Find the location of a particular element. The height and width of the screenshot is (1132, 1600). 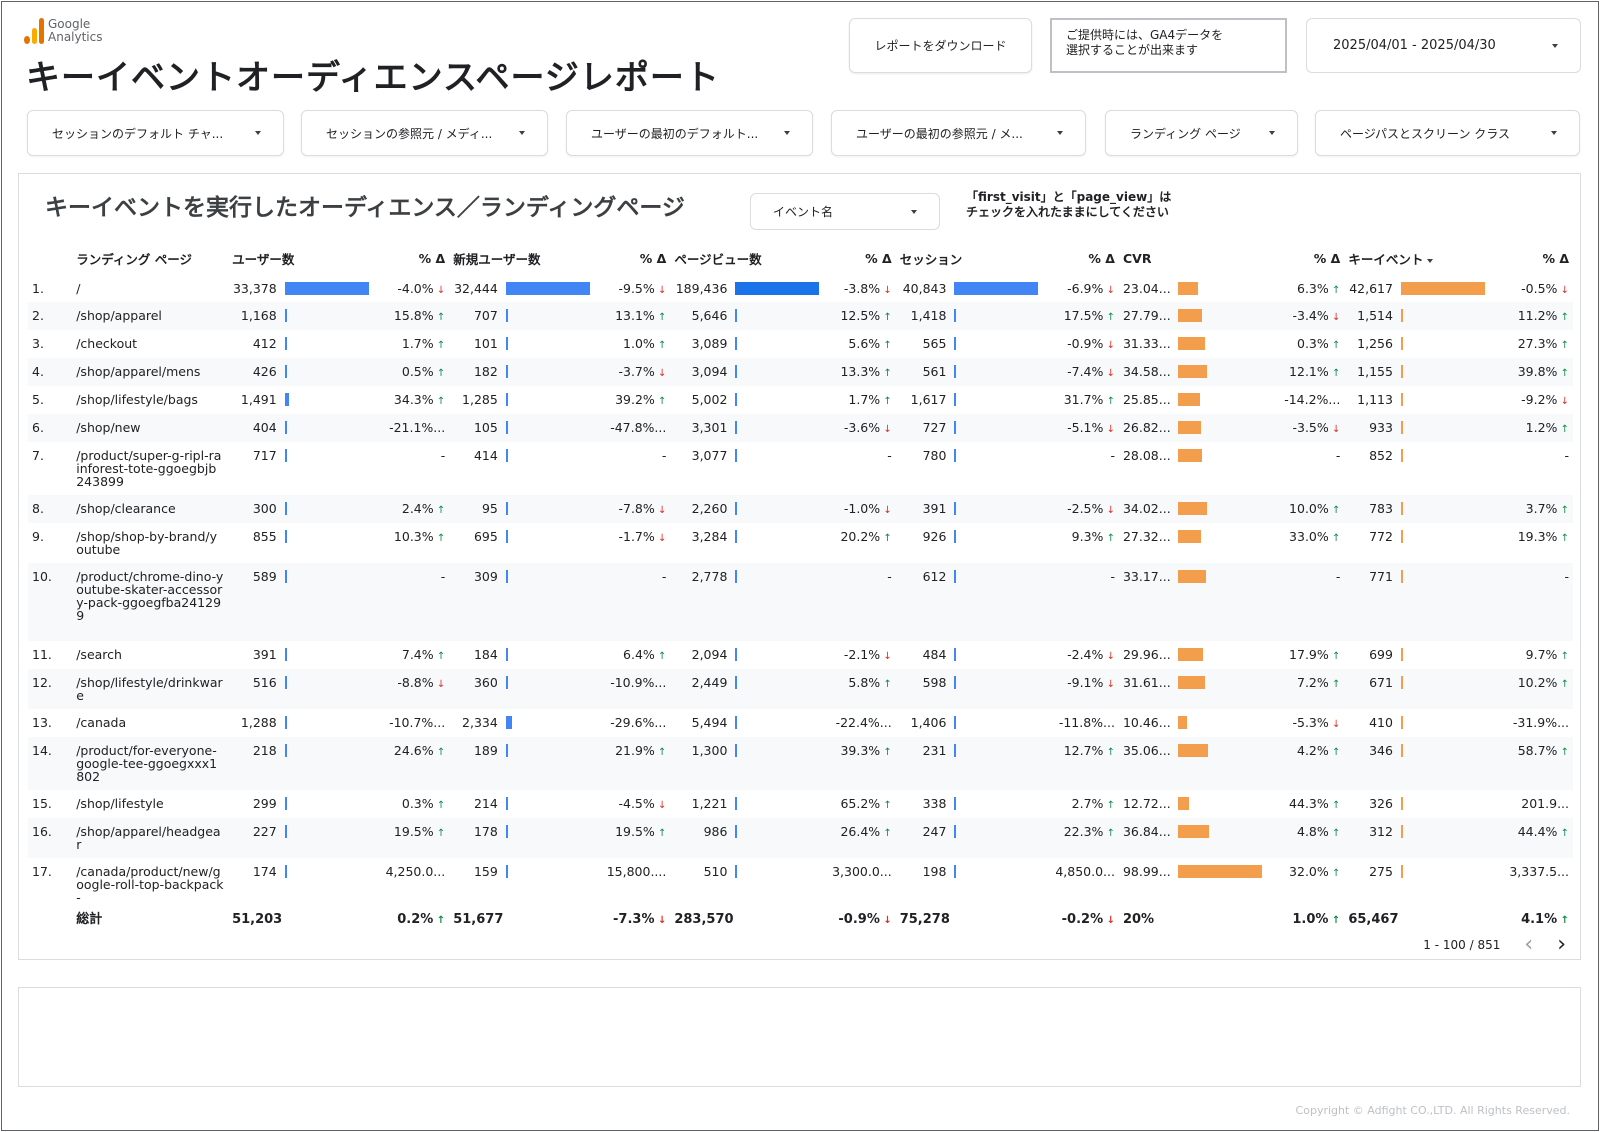

header-page-views-delta: % Δ is located at coordinates (878, 258).